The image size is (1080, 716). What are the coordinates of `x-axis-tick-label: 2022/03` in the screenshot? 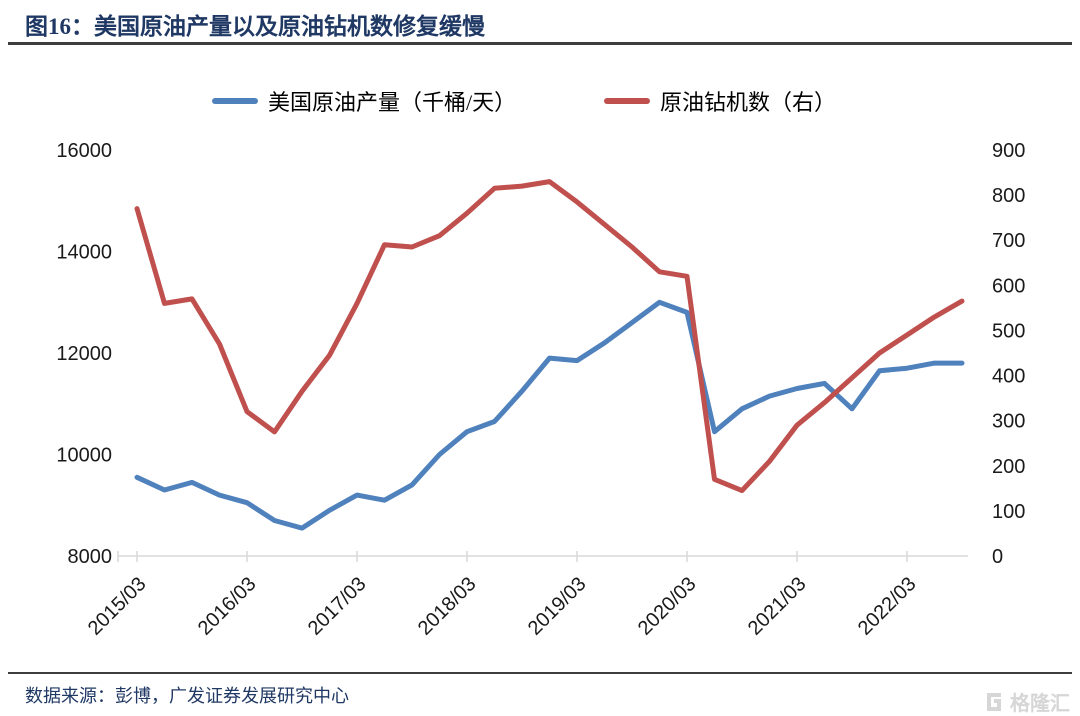 It's located at (887, 606).